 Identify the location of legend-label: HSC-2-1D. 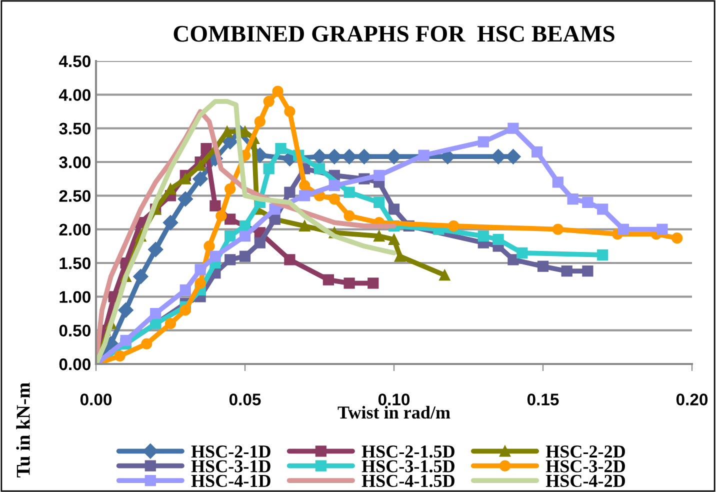
(230, 452).